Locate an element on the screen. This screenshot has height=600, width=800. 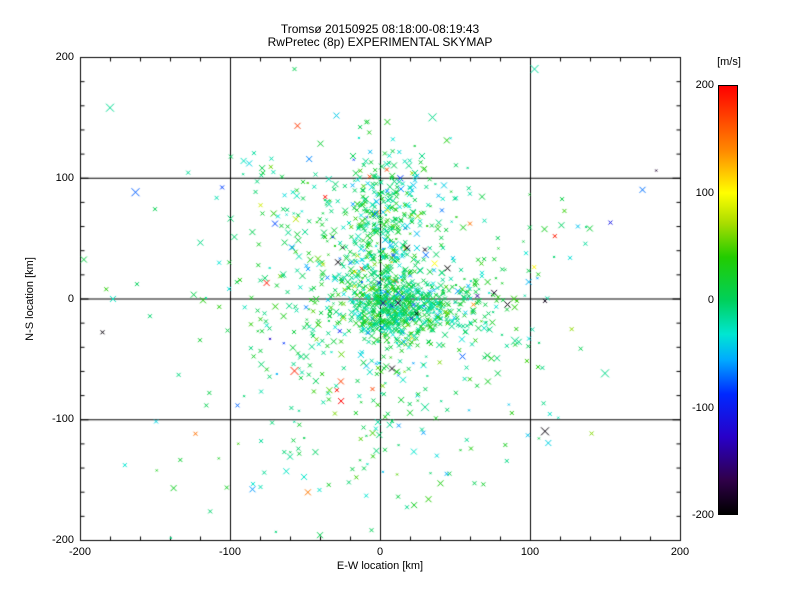
plot-title-line1: Tromsø 20150925 08:18:00-08:19:43 is located at coordinates (380, 29).